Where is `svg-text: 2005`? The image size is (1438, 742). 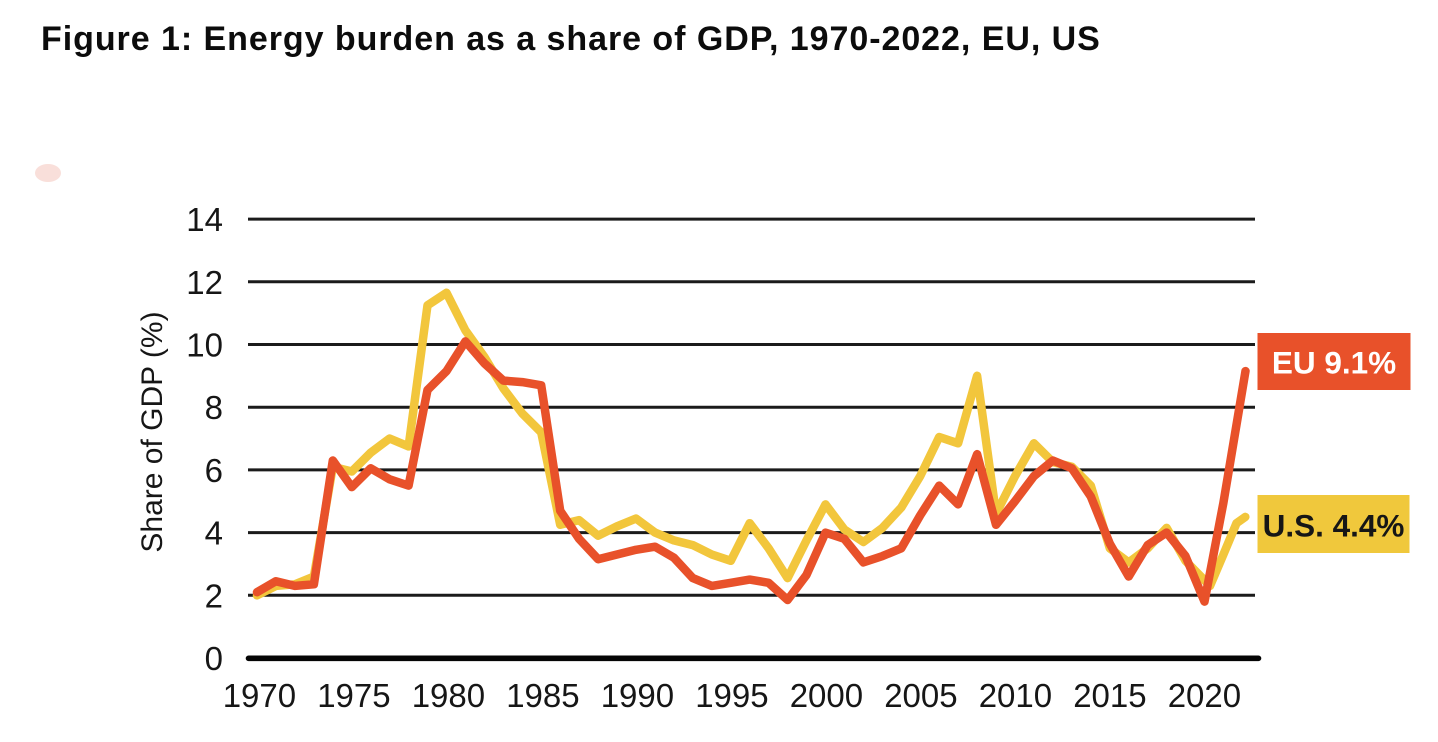
svg-text: 2005 is located at coordinates (920, 695).